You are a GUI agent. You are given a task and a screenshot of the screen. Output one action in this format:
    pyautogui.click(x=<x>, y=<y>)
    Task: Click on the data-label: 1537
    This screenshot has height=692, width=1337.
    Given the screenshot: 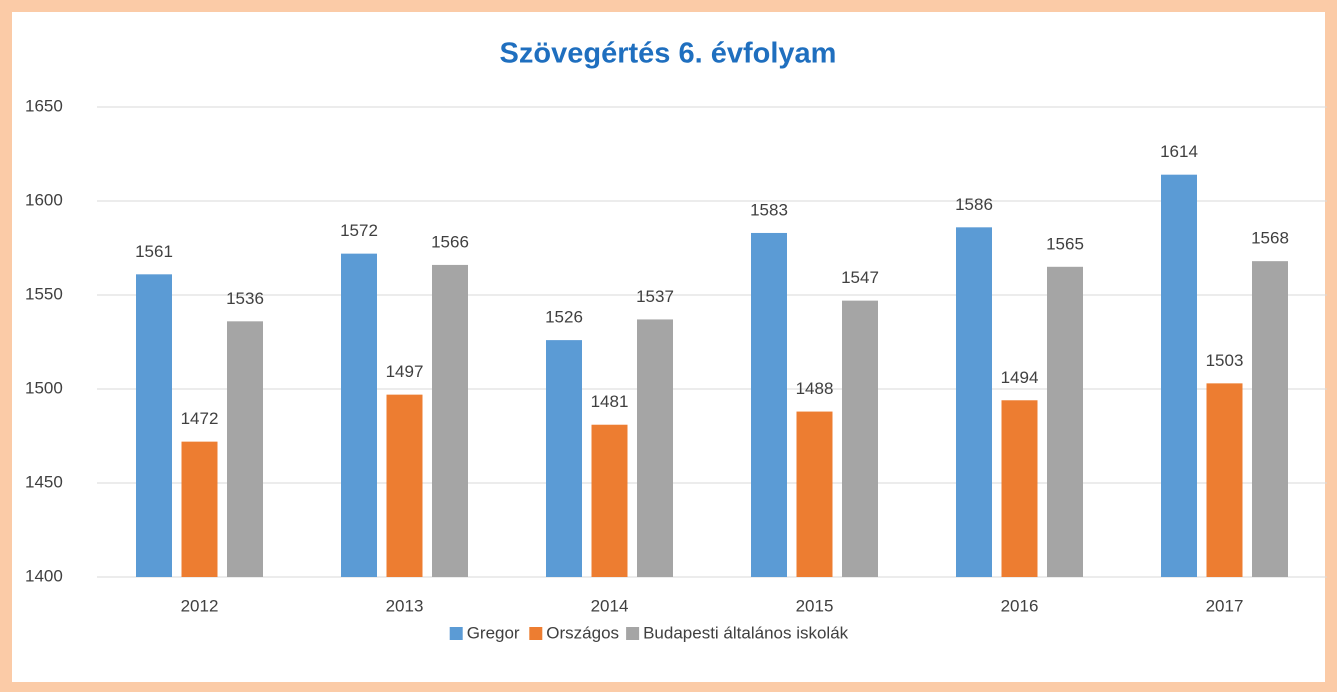 What is the action you would take?
    pyautogui.click(x=655, y=296)
    